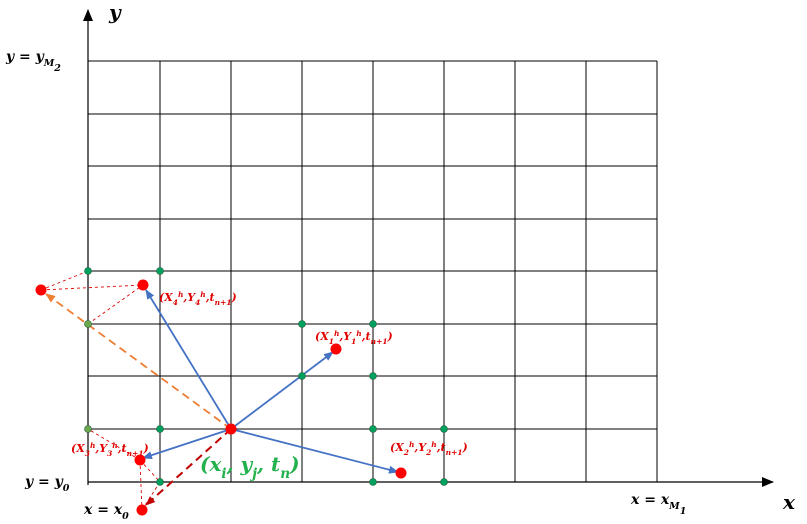 The width and height of the screenshot is (807, 524). I want to click on label-p4: (X4h,Y4h,tn+1), so click(198, 298).